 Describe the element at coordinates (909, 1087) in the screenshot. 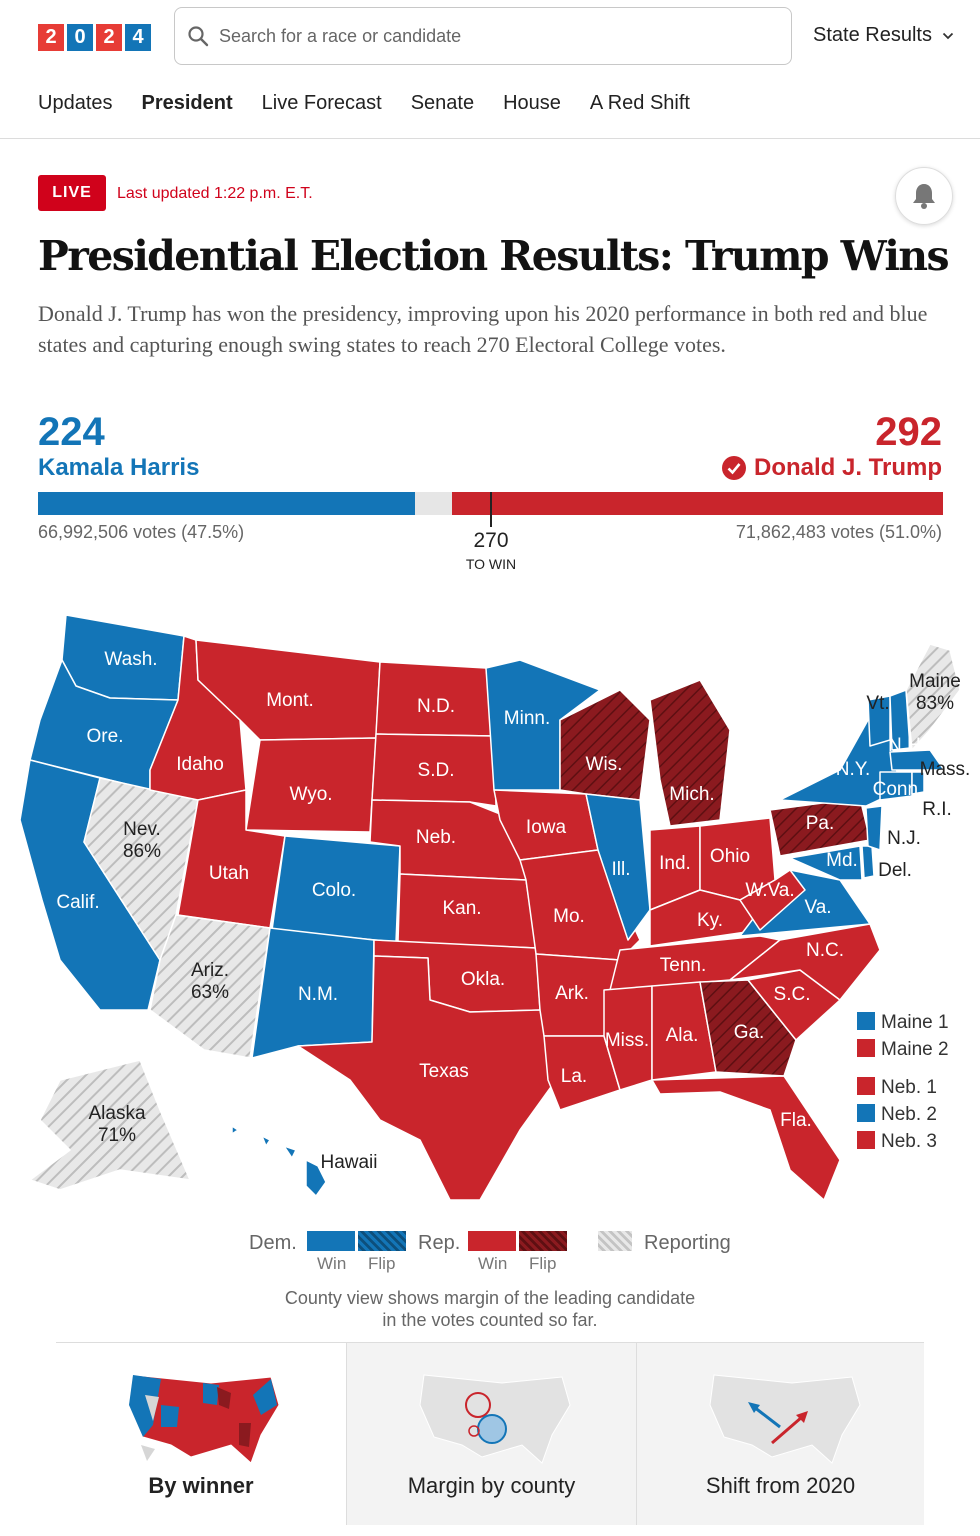

I see `district-label: Neb. 1` at that location.